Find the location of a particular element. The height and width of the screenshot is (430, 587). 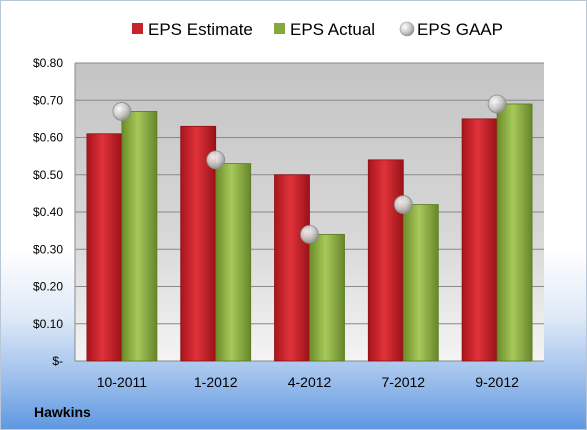

x-tick-label: 1-2012 is located at coordinates (216, 382).